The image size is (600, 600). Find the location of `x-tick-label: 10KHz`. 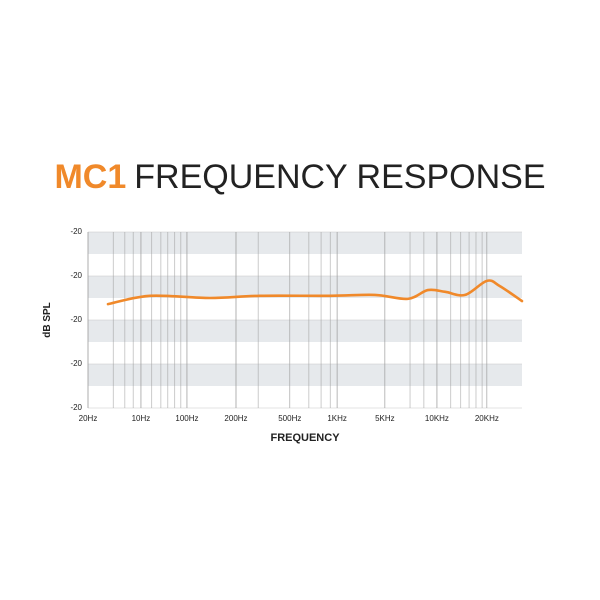

x-tick-label: 10KHz is located at coordinates (437, 418).